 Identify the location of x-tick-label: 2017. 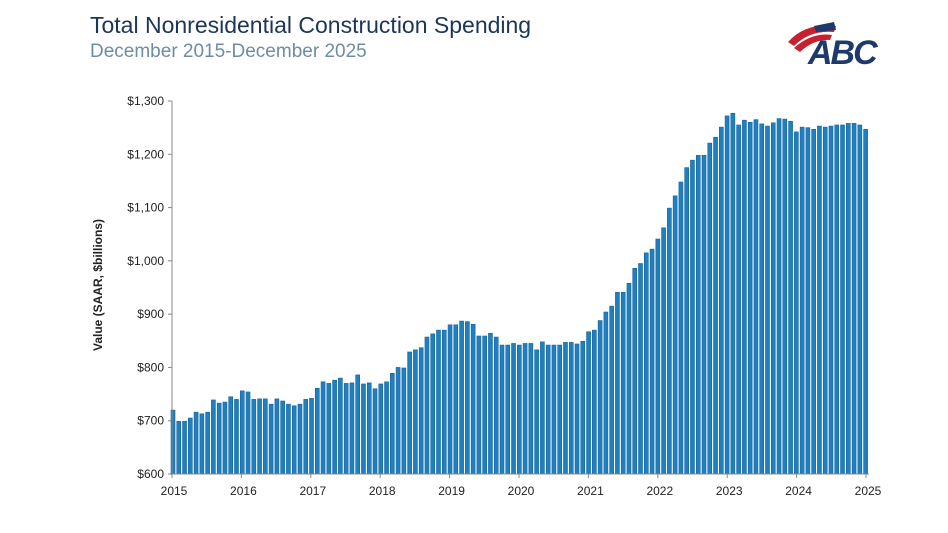
(312, 491).